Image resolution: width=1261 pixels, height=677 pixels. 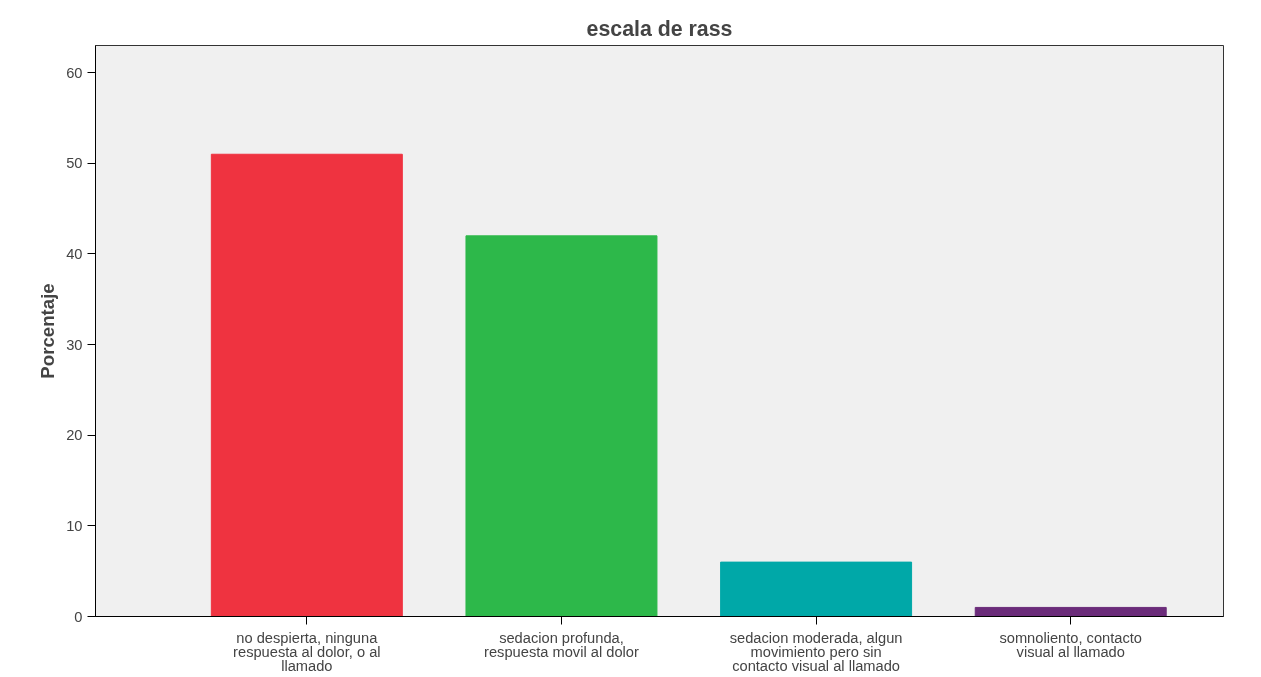 What do you see at coordinates (48, 331) in the screenshot?
I see `y-axis-title: Porcentaje` at bounding box center [48, 331].